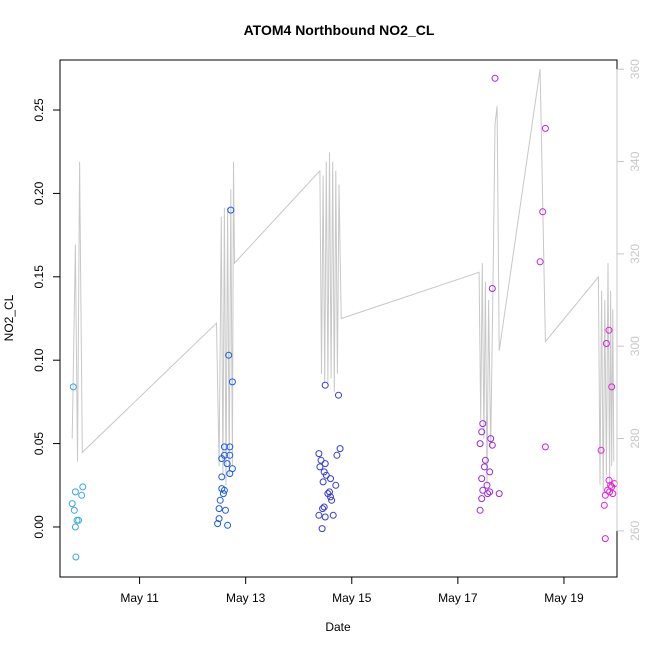  What do you see at coordinates (39, 444) in the screenshot?
I see `y-tick-label: 0.05` at bounding box center [39, 444].